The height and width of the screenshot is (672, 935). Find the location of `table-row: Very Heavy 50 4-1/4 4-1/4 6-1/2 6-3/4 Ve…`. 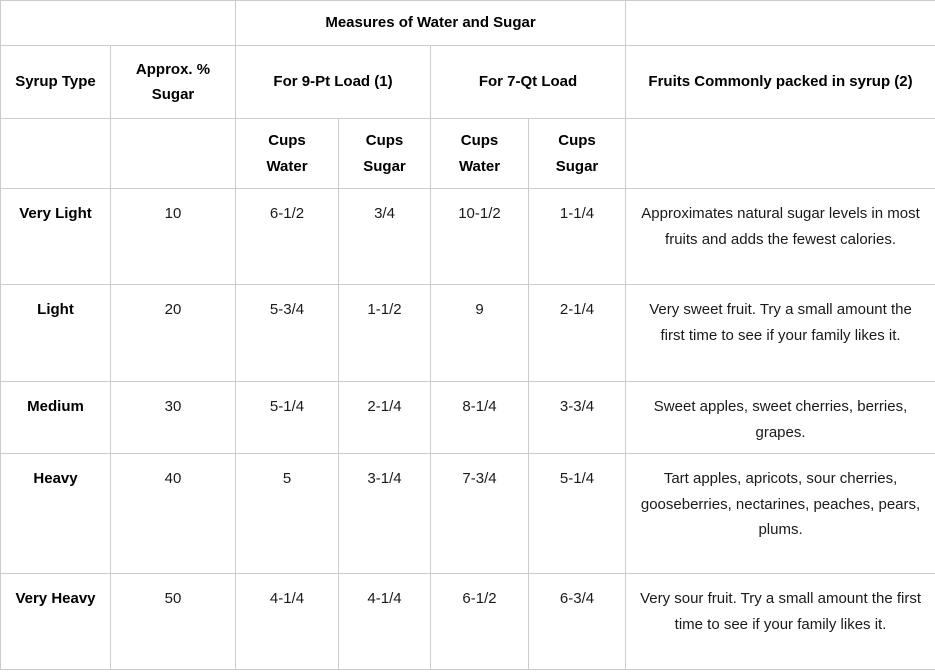

table-row: Very Heavy 50 4-1/4 4-1/4 6-1/2 6-3/4 Ve… is located at coordinates (467, 621).